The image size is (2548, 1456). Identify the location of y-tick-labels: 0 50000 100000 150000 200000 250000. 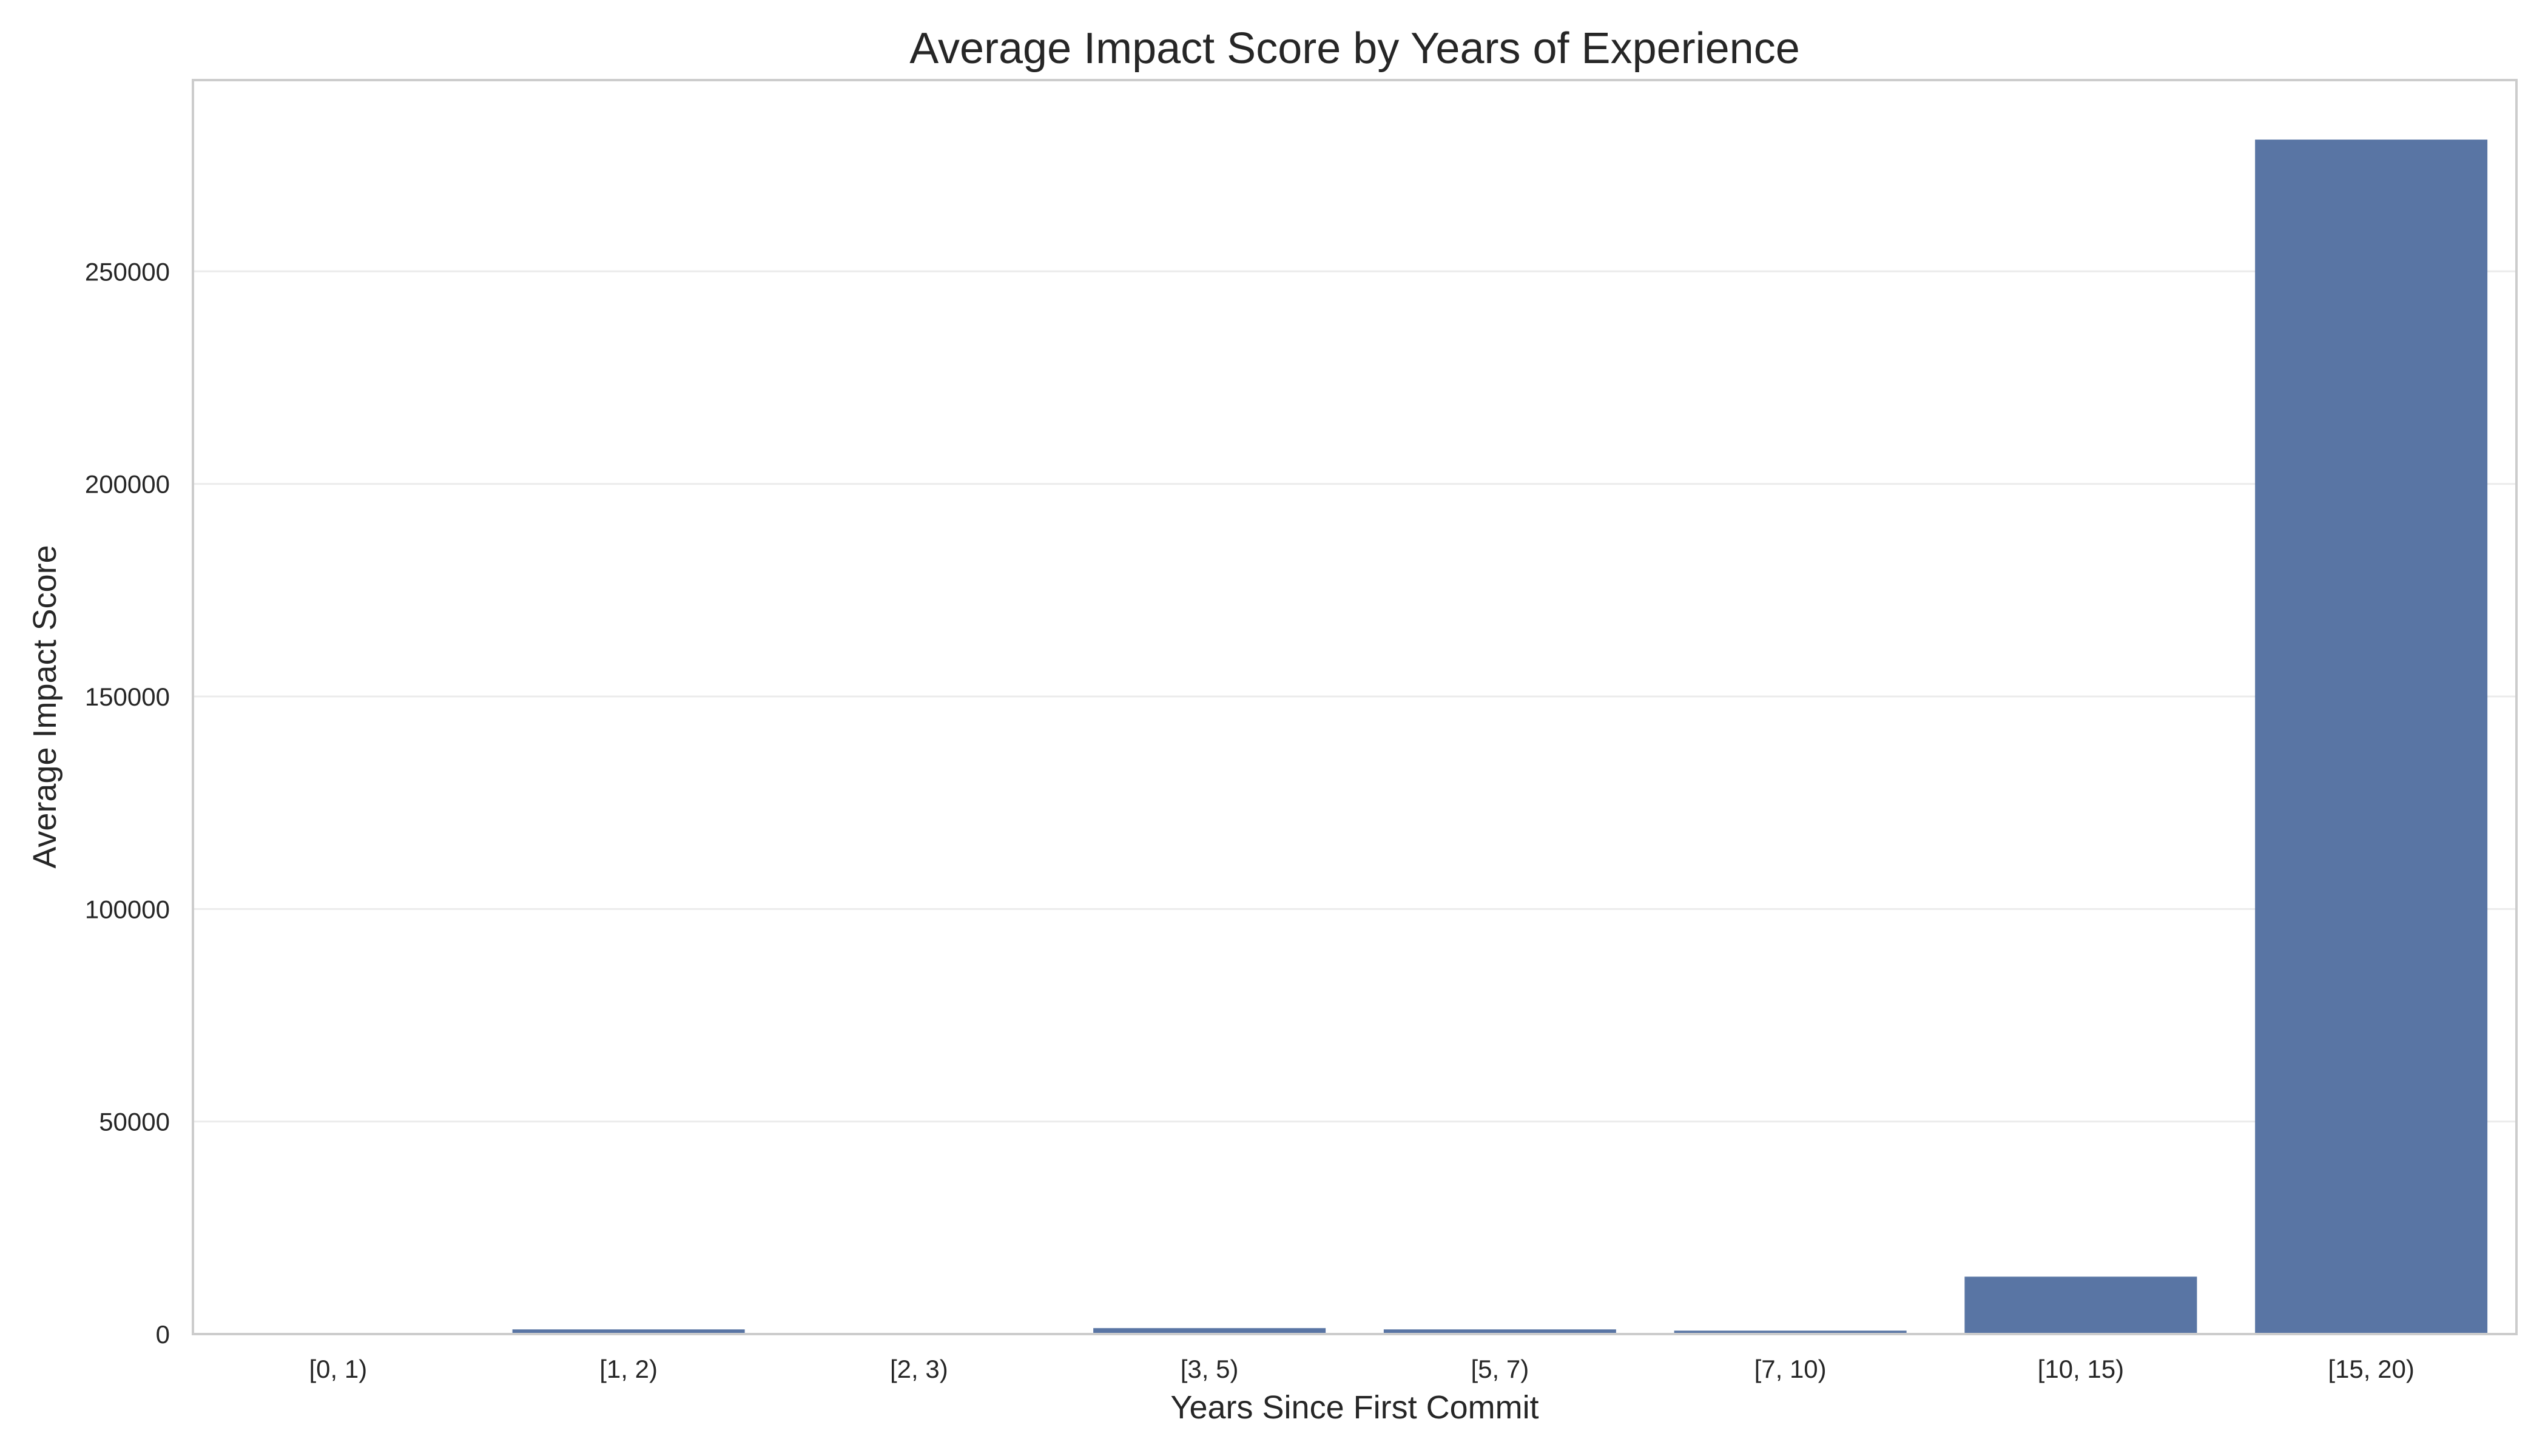
(127, 803).